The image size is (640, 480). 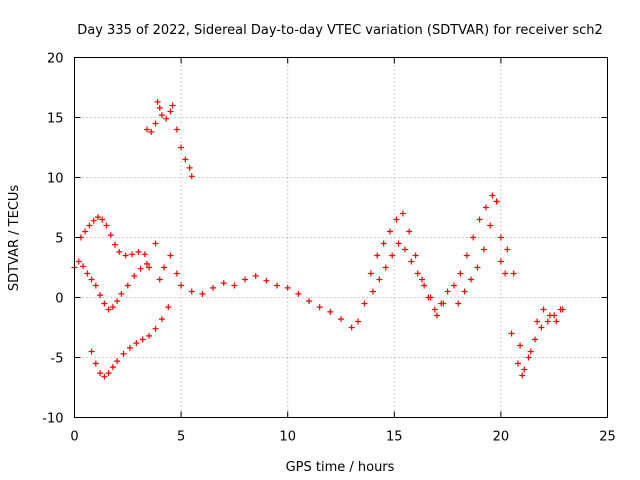 What do you see at coordinates (14, 238) in the screenshot?
I see `y-axis-label: SDTVAR / TECUs` at bounding box center [14, 238].